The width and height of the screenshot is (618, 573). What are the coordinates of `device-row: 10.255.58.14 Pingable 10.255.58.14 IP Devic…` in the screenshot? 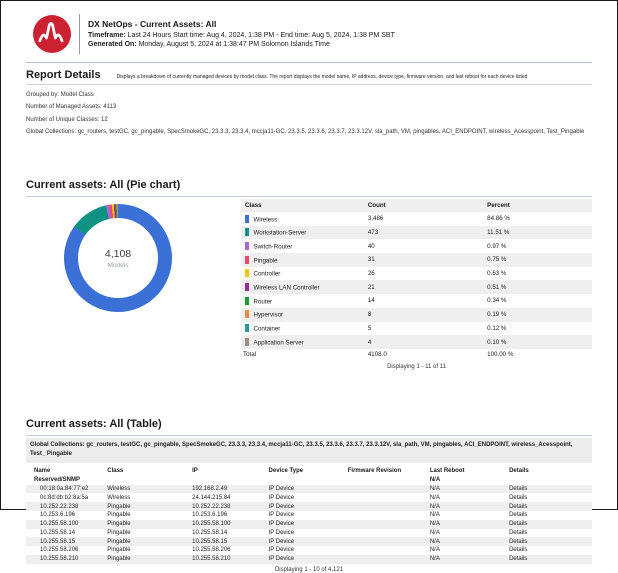 It's located at (309, 533).